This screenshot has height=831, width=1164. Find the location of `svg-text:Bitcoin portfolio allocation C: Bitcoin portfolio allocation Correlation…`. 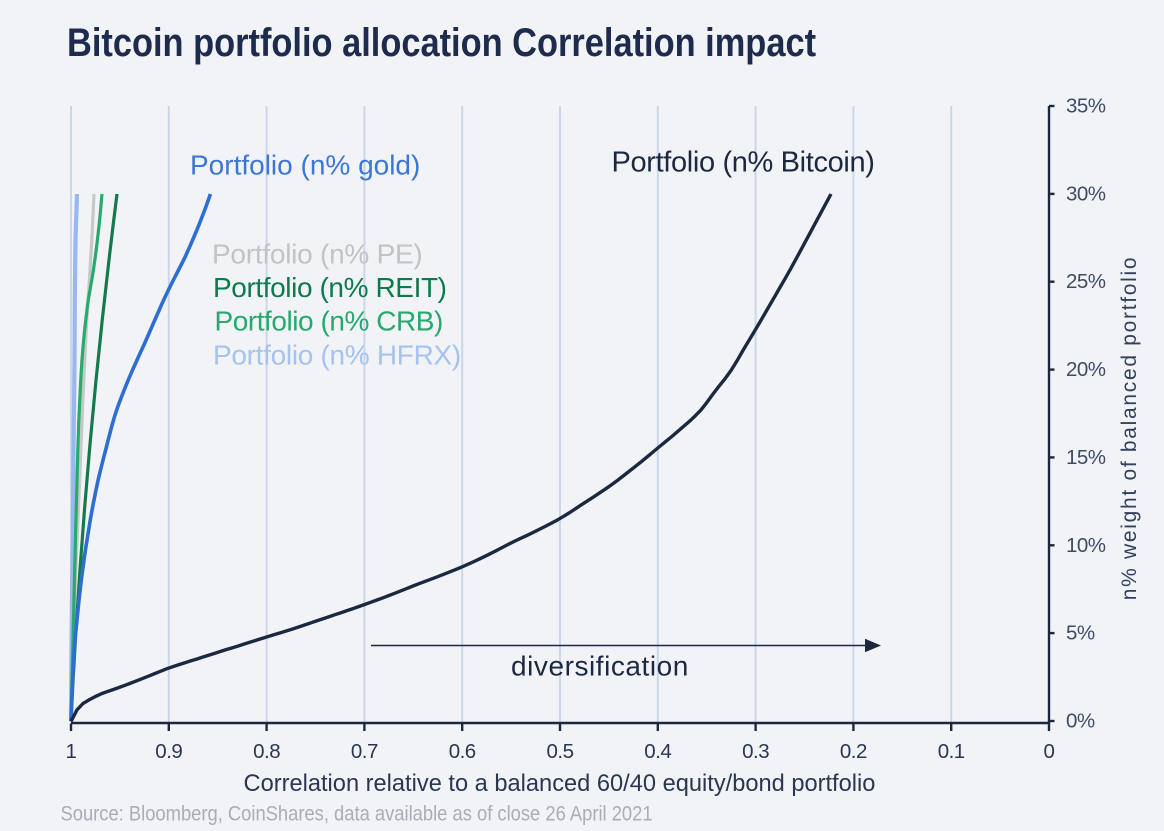

svg-text:Bitcoin portfolio allocation C: Bitcoin portfolio allocation Correlation… is located at coordinates (441, 42).